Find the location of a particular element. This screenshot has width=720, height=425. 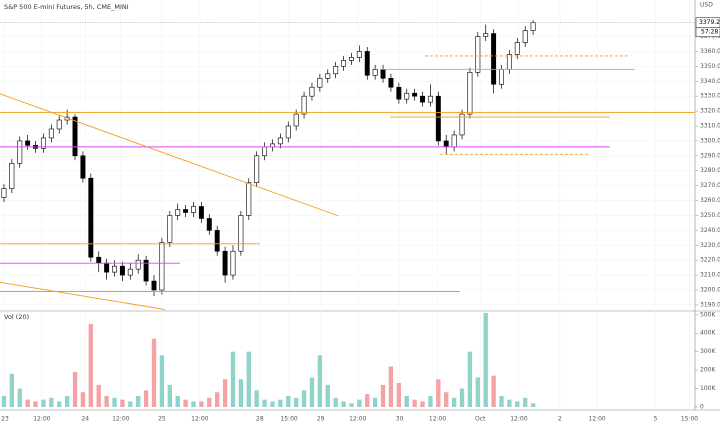

currency-selector: USD is located at coordinates (706, 5).